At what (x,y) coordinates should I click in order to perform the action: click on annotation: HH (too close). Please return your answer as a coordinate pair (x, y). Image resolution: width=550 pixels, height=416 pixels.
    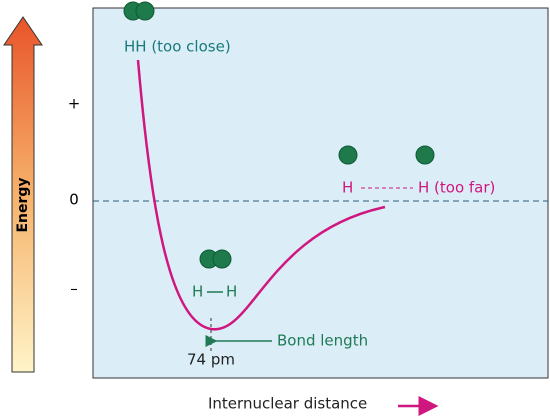
    Looking at the image, I should click on (177, 47).